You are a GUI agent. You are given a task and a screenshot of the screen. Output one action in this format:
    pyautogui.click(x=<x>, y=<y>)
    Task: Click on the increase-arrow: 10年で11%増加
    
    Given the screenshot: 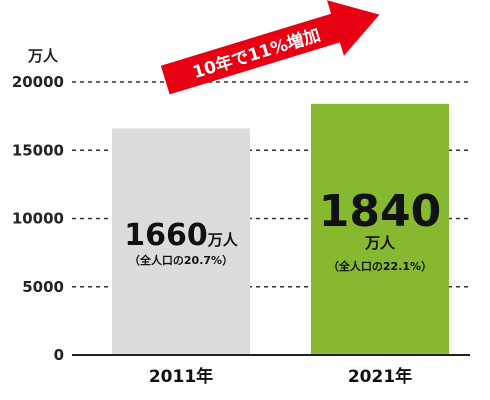 What is the action you would take?
    pyautogui.click(x=270, y=47)
    